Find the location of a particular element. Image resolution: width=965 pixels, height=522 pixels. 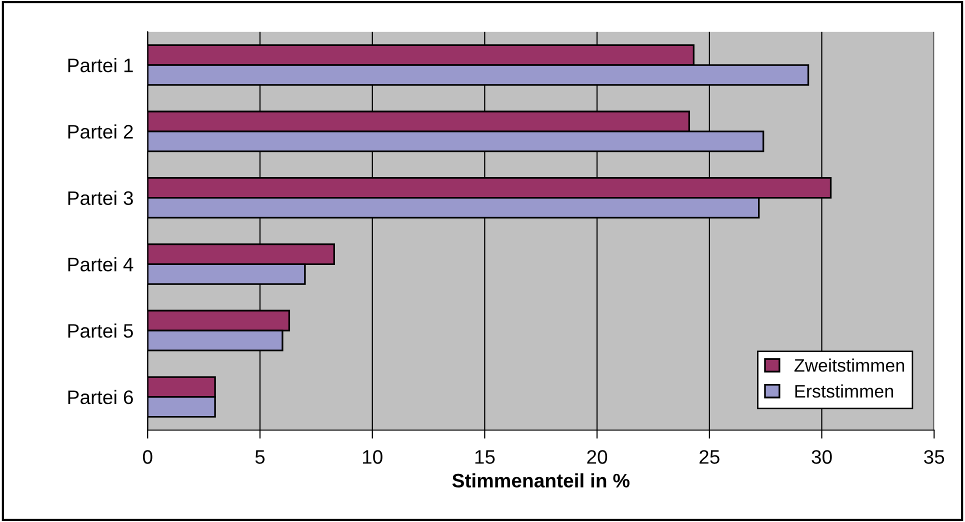

x-tick-label: 25 is located at coordinates (710, 457).